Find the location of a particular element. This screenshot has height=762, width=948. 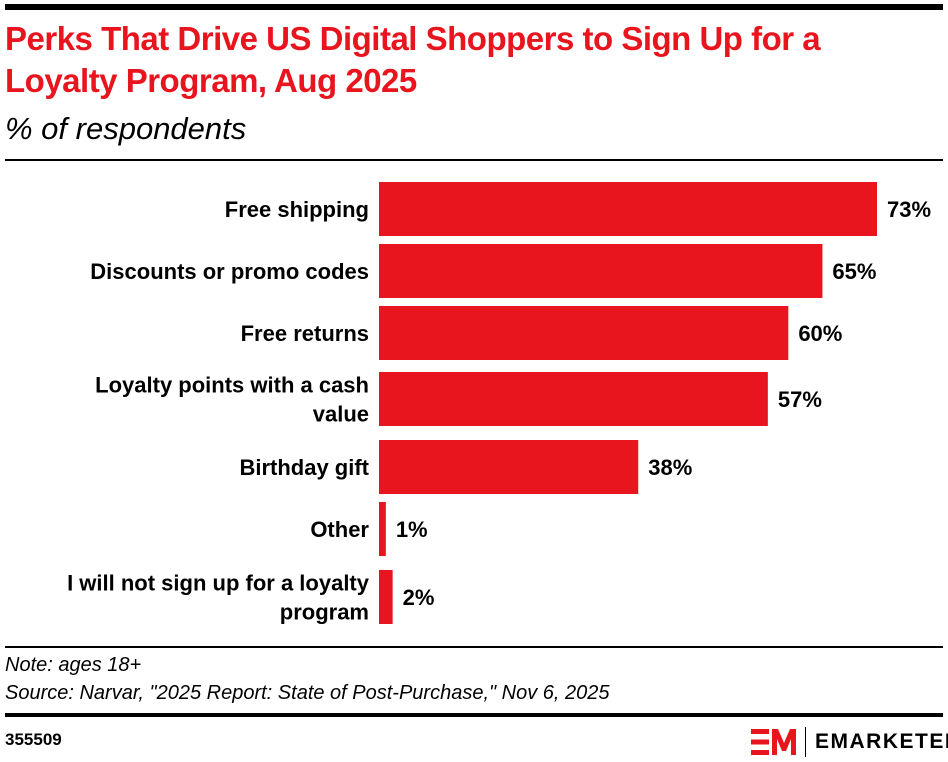

value-label: 65% is located at coordinates (854, 271).